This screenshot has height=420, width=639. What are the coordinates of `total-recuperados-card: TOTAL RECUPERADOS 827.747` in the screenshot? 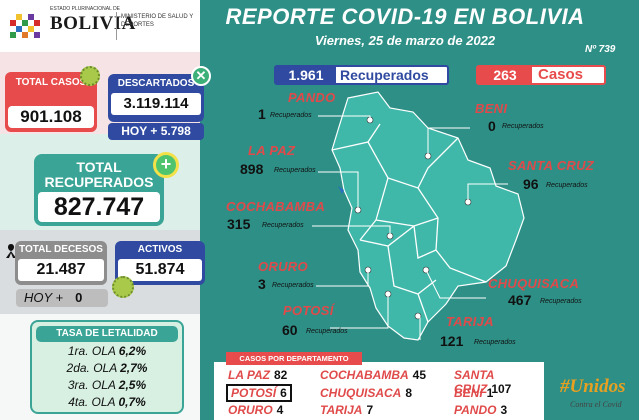 It's located at (99, 190).